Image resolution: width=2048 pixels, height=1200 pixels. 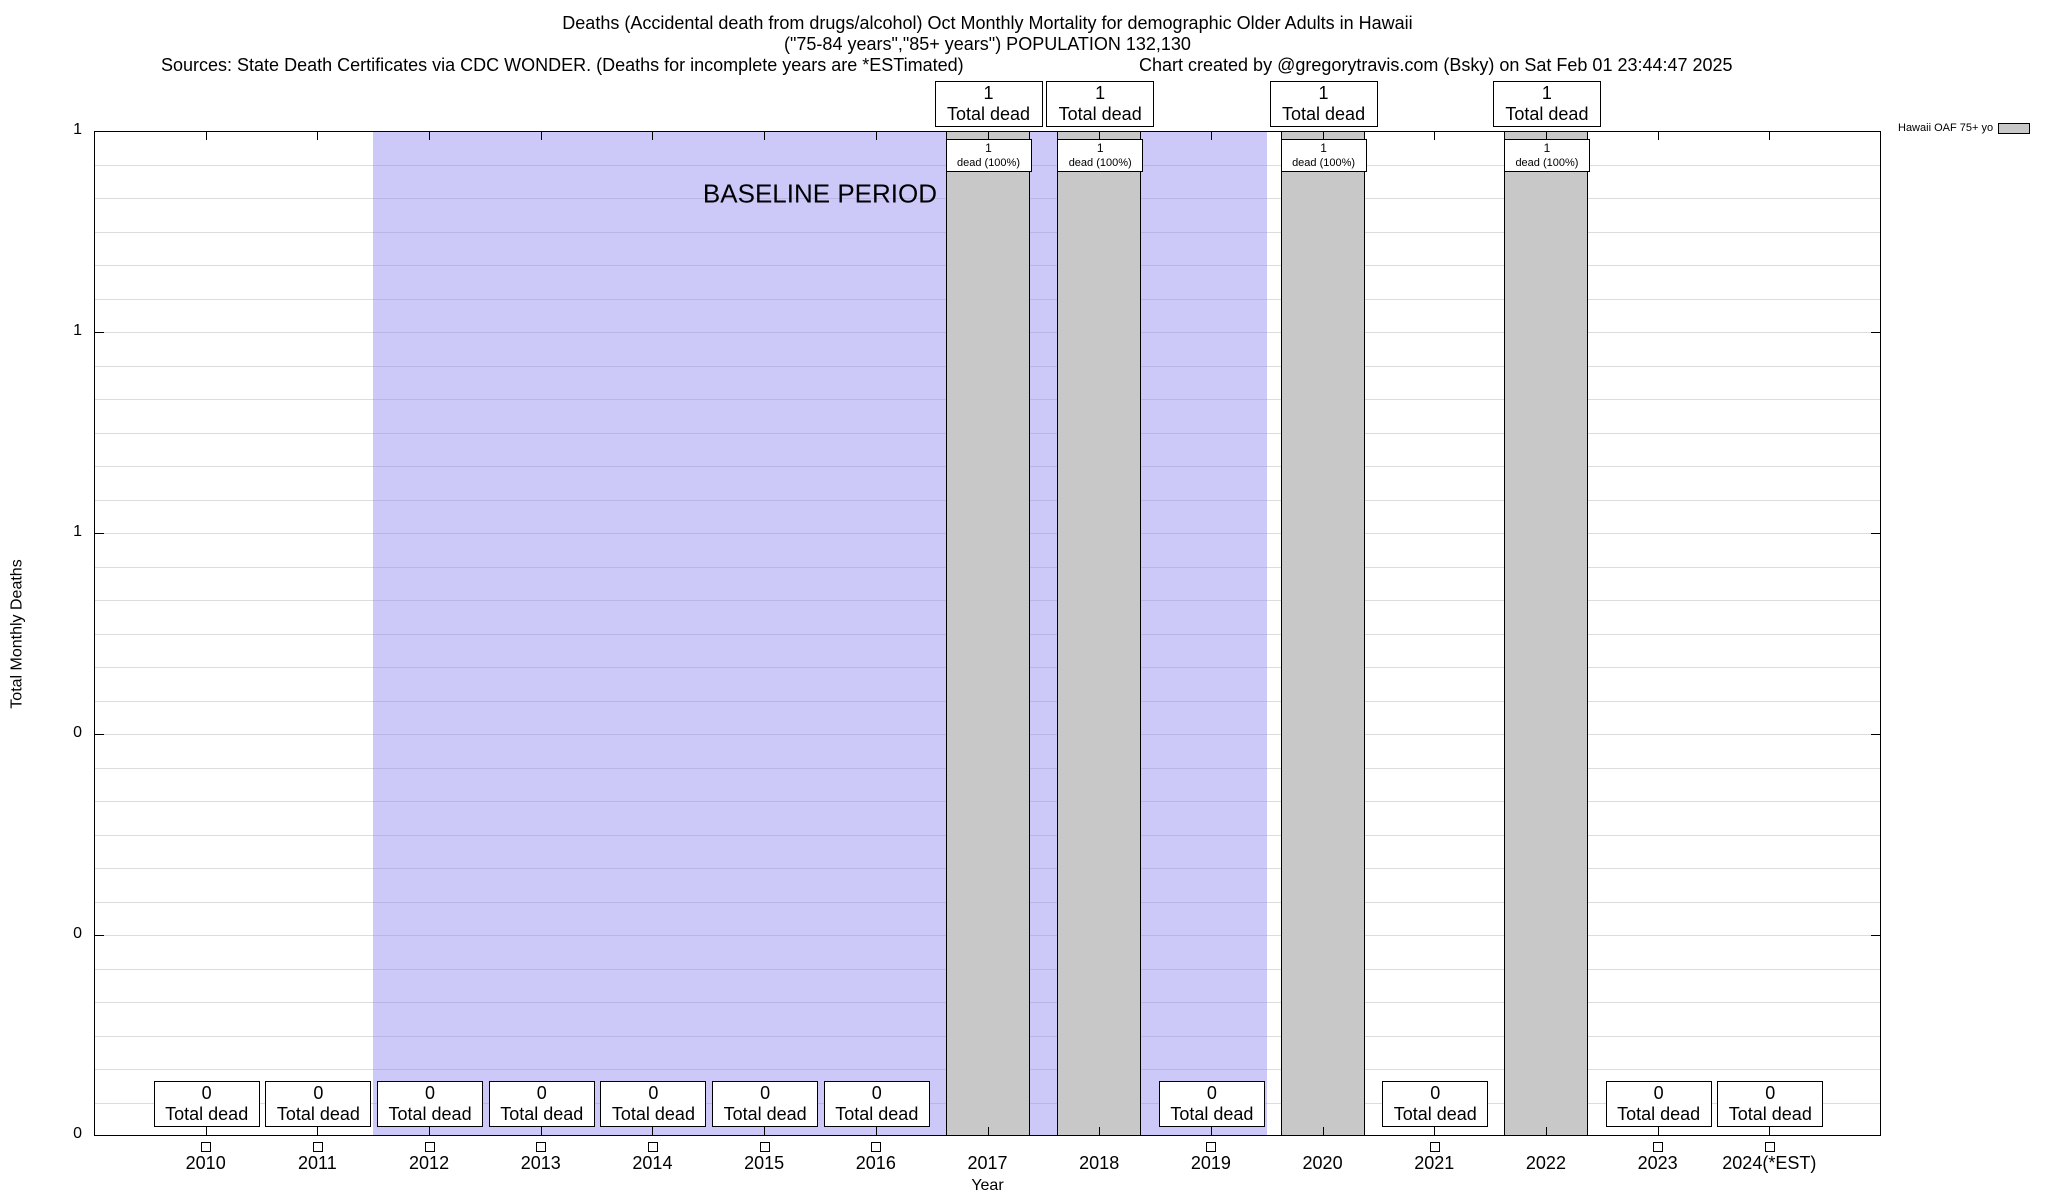 What do you see at coordinates (1658, 1147) in the screenshot?
I see `data-point-marker-2023` at bounding box center [1658, 1147].